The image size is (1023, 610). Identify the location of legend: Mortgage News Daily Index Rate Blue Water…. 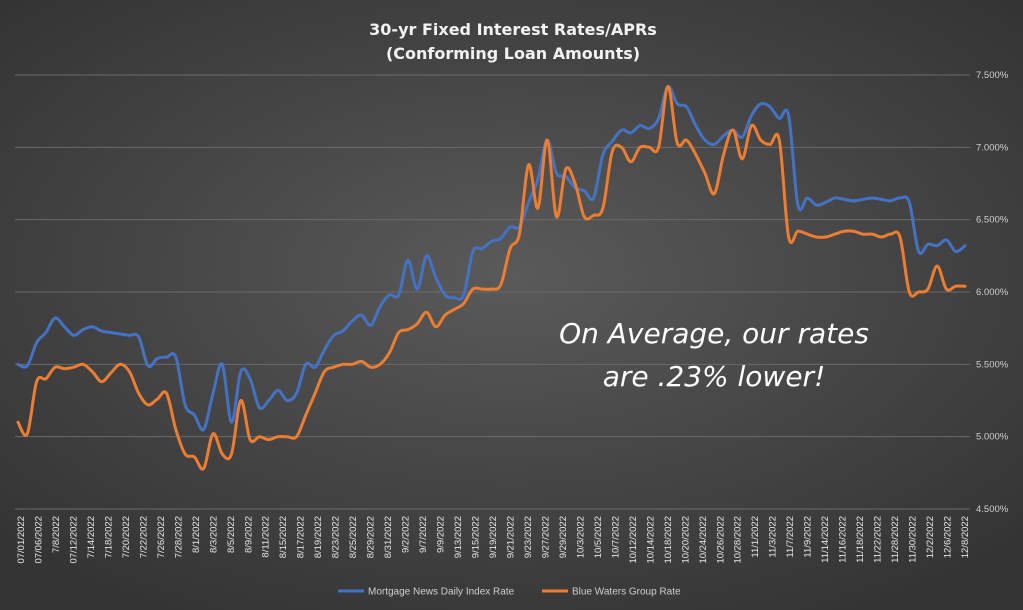
(509, 592).